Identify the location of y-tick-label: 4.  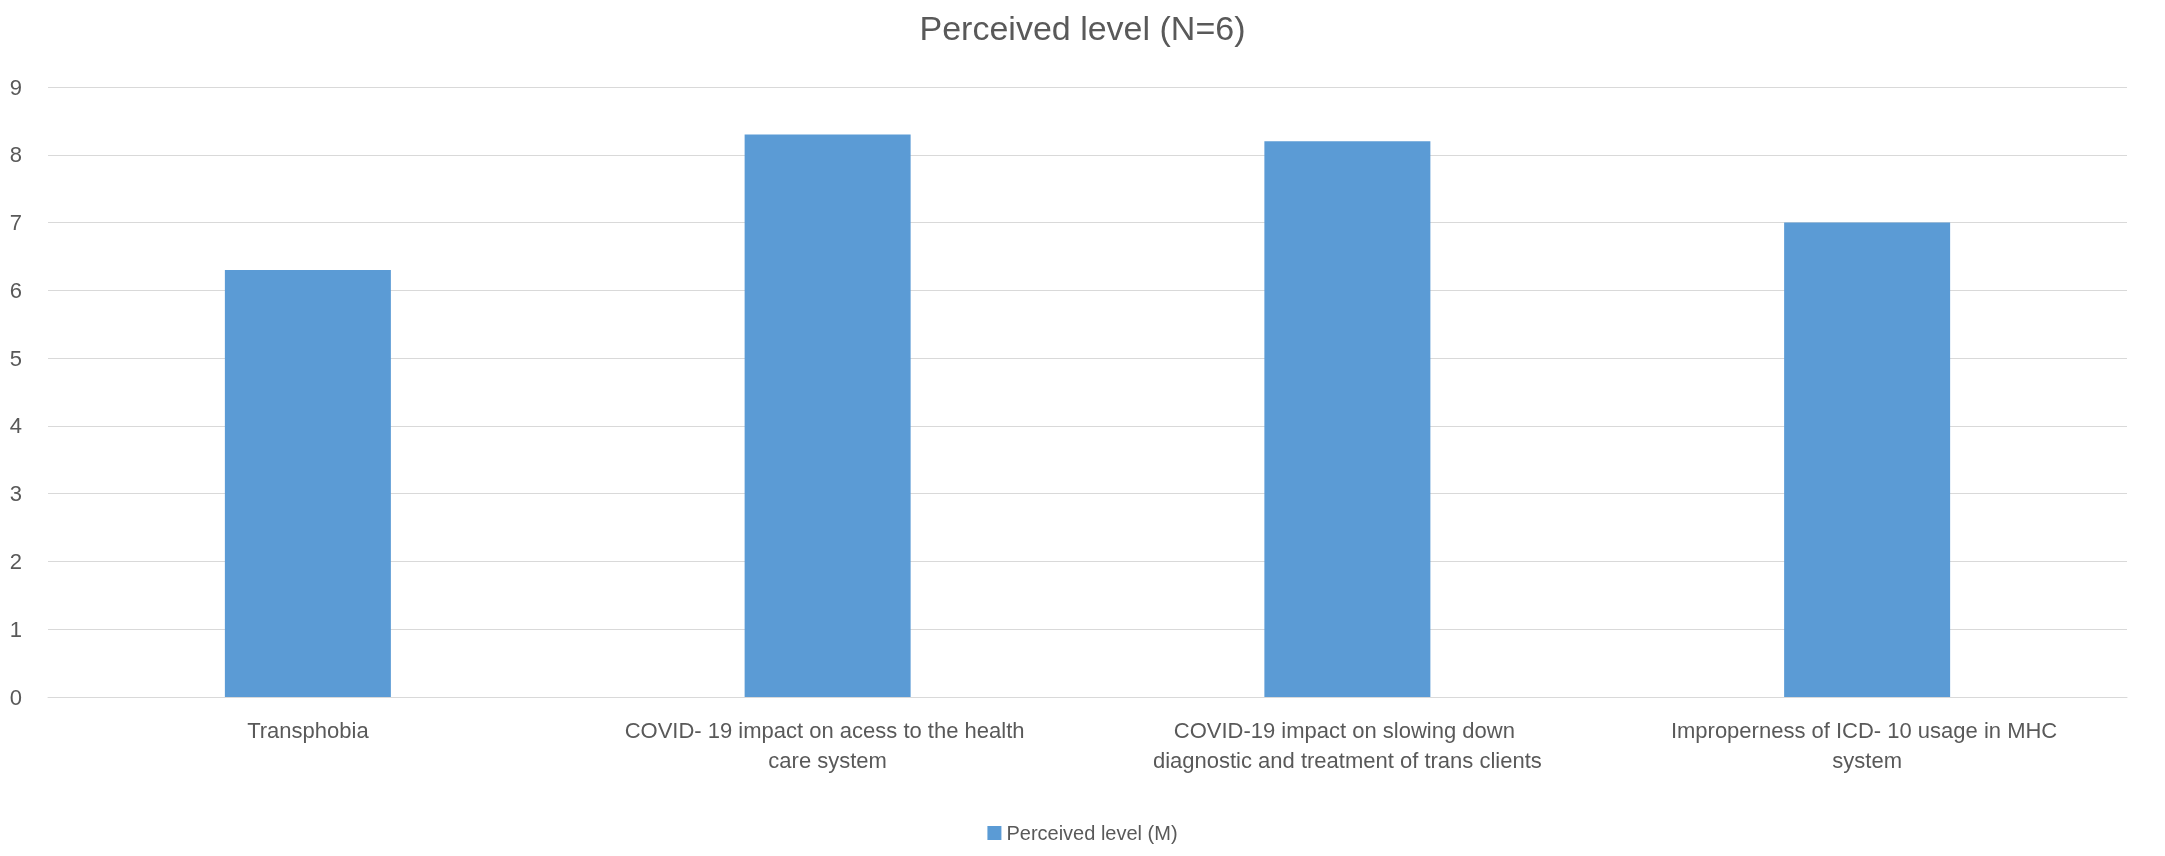
(15, 426).